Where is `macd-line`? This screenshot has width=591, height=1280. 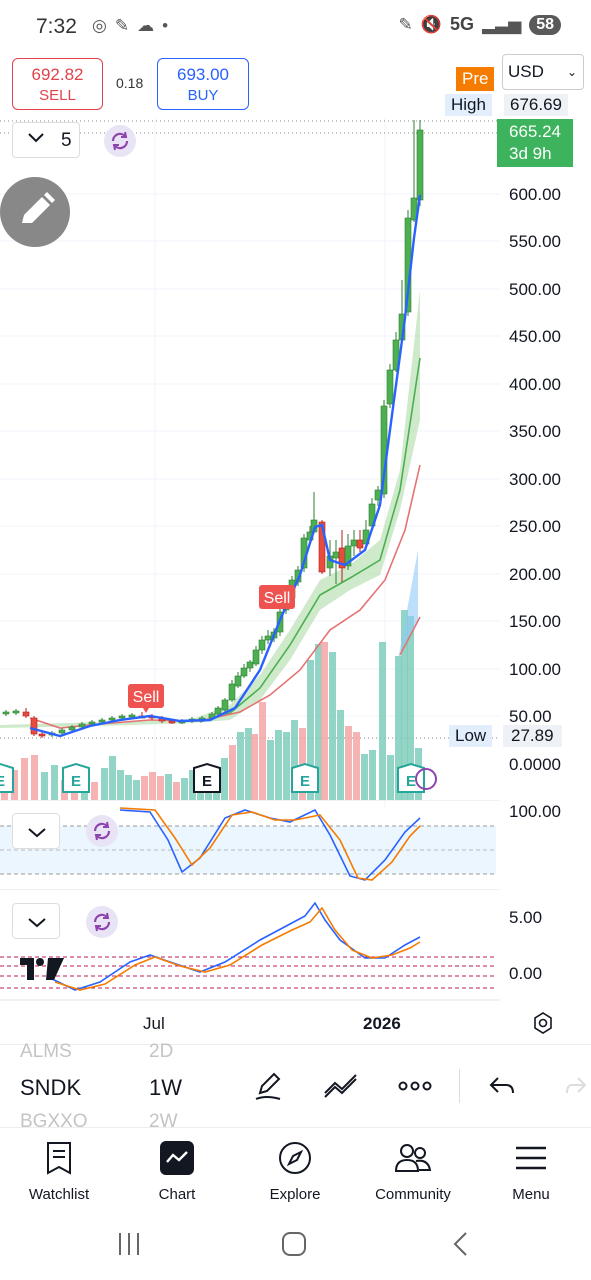 macd-line is located at coordinates (235, 946).